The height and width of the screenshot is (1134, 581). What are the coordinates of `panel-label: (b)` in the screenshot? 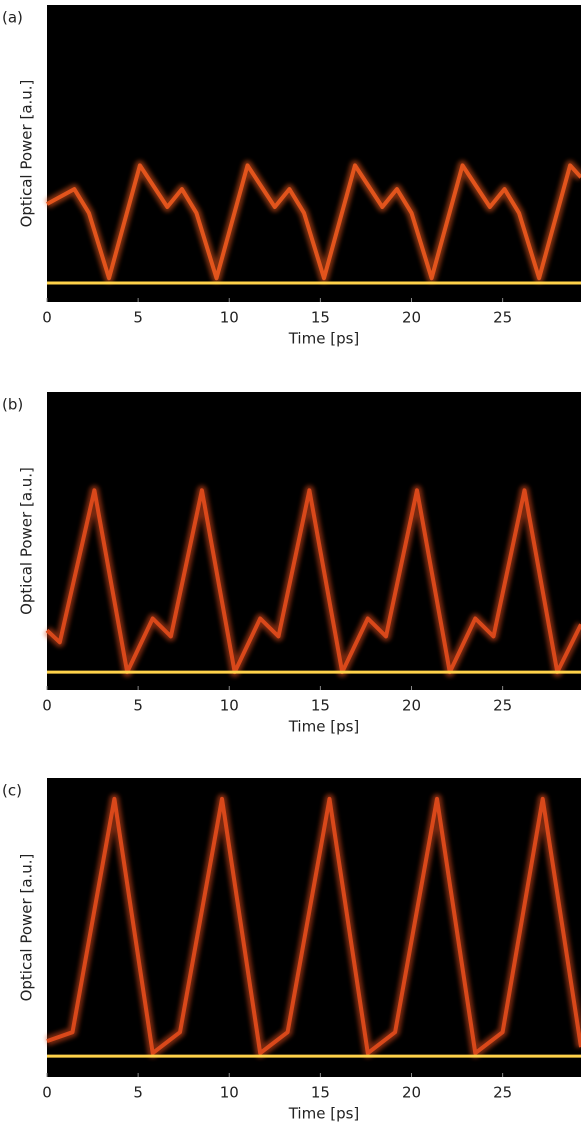 It's located at (12, 405).